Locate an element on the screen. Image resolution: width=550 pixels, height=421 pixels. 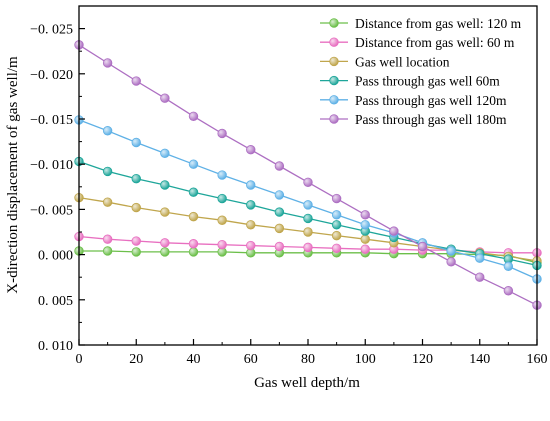
y-tick-label: 0. 010 is located at coordinates (55, 346).